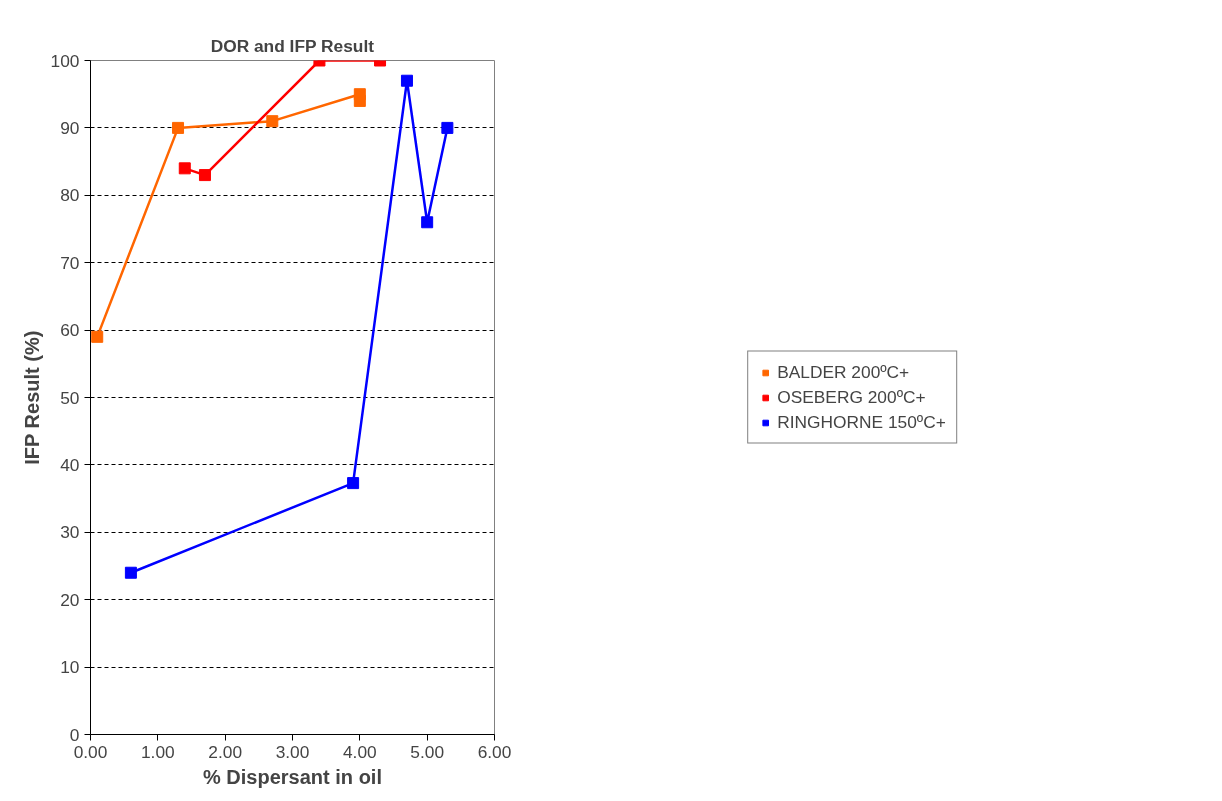 The height and width of the screenshot is (801, 1222). Describe the element at coordinates (292, 751) in the screenshot. I see `x-tick-label: 3.00` at that location.